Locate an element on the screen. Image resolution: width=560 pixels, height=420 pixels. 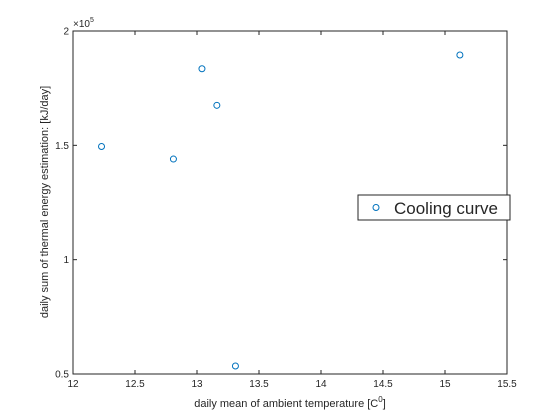
y-tick: 1.5 is located at coordinates (281, 146).